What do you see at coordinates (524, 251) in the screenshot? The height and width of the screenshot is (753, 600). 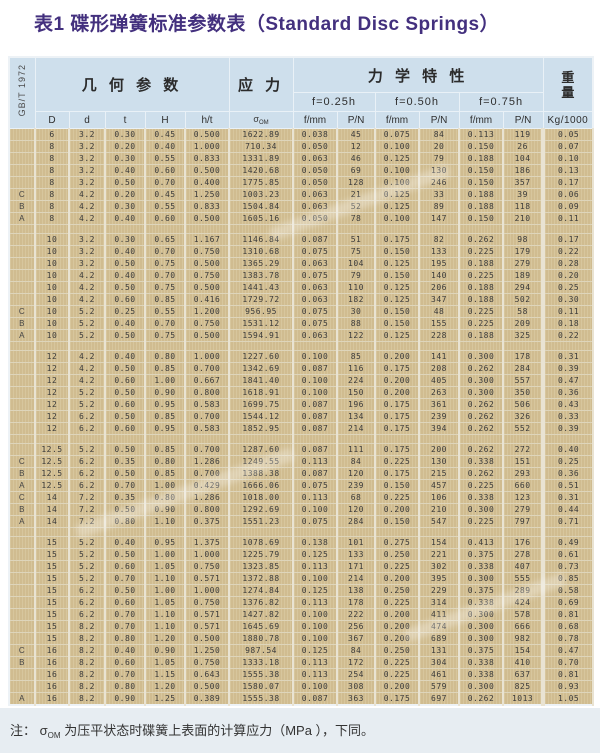 I see `data-cell: 179` at bounding box center [524, 251].